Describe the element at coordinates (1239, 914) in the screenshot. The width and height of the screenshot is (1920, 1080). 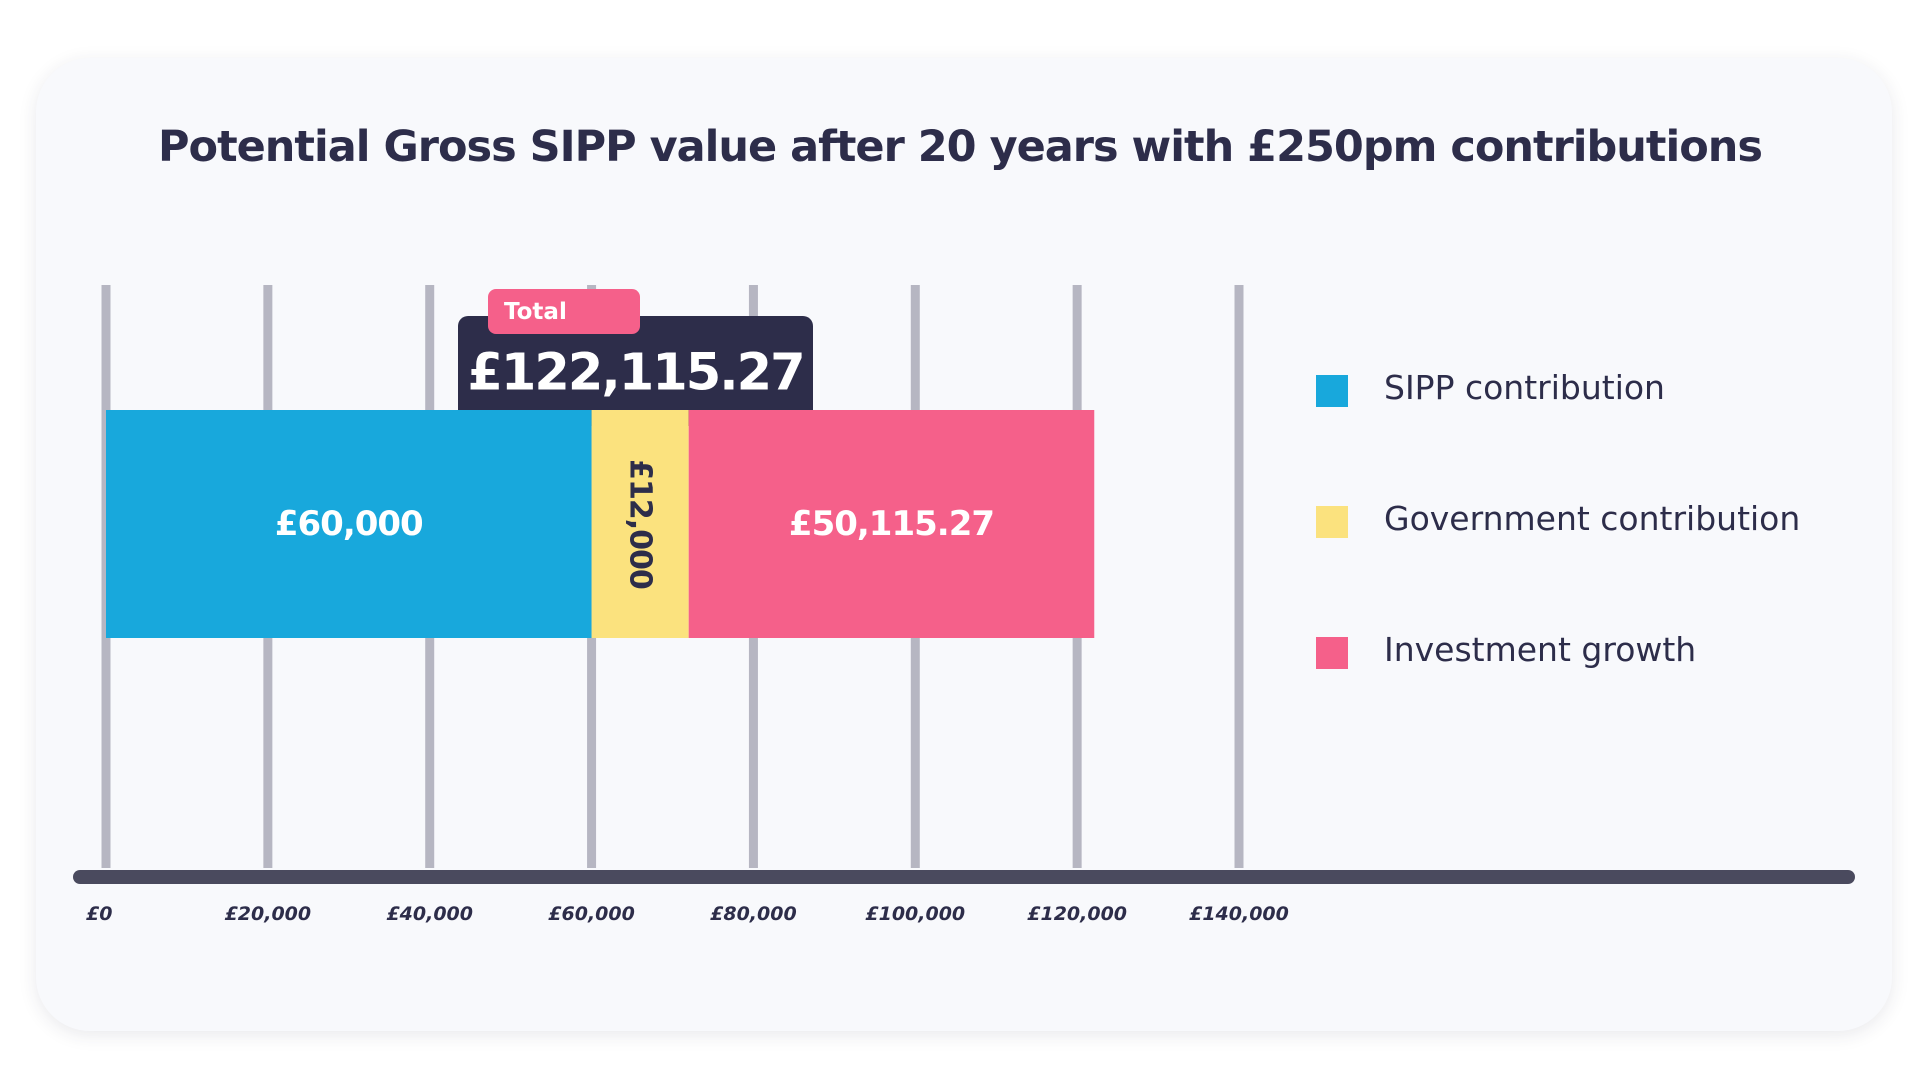
I see `x-tick-label-7: £140,000` at that location.